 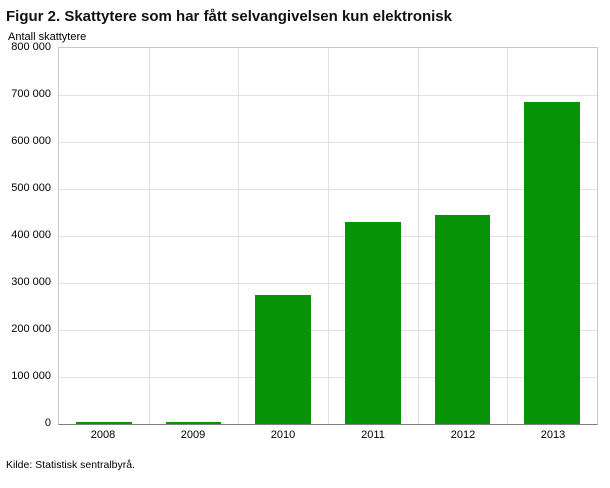 What do you see at coordinates (553, 435) in the screenshot?
I see `x-tick-label-2013: 2013` at bounding box center [553, 435].